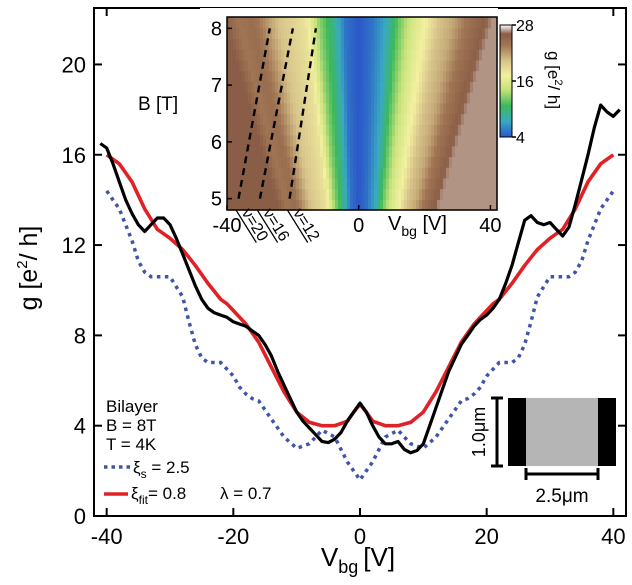 This screenshot has width=632, height=585. I want to click on filling-factor-leader, so click(268, 226).